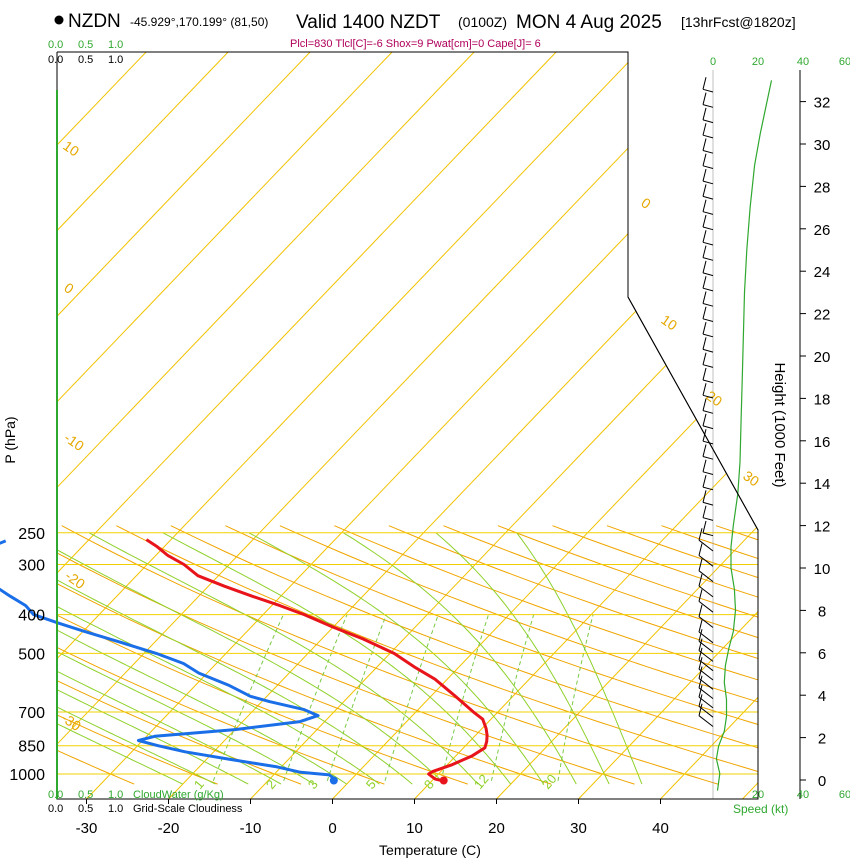  What do you see at coordinates (115, 45) in the screenshot?
I see `cloudwater-top-tick-2: 1.0` at bounding box center [115, 45].